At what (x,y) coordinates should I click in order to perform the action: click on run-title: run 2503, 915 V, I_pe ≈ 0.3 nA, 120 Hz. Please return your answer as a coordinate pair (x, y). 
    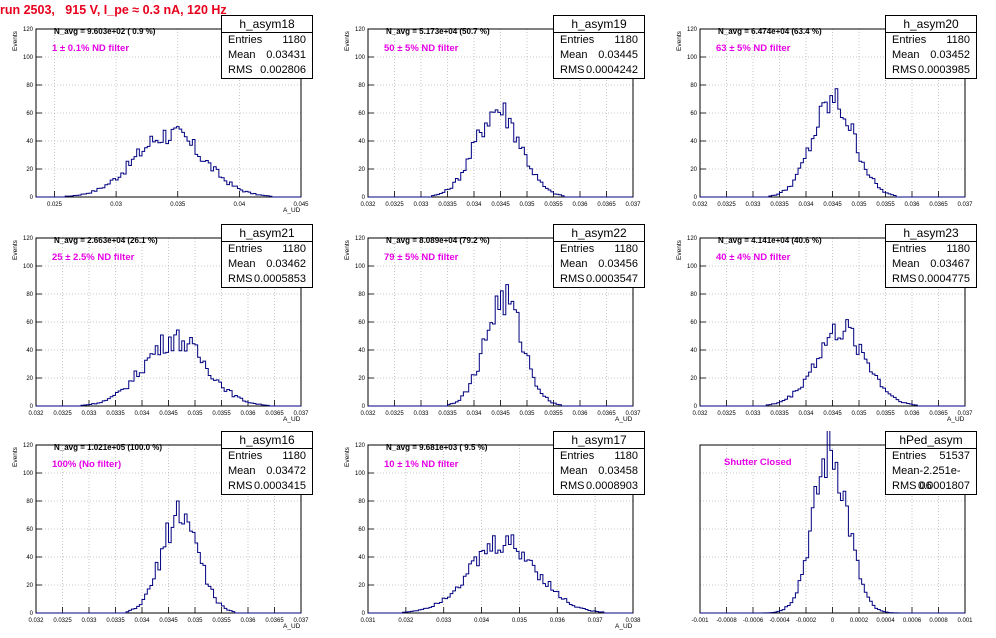
    Looking at the image, I should click on (113, 10).